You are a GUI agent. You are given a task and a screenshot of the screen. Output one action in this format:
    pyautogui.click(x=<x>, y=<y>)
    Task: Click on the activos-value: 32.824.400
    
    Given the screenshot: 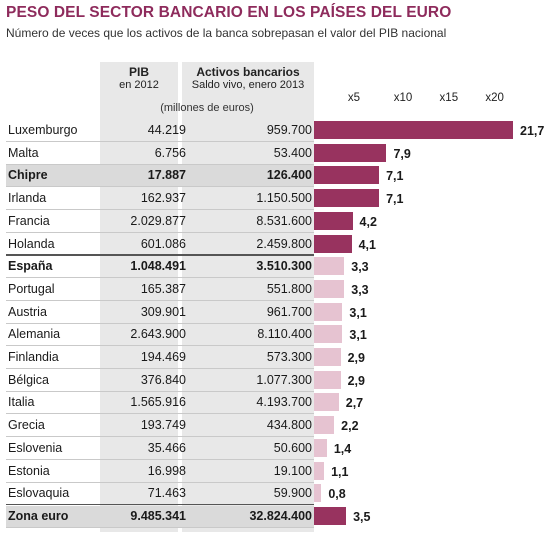 What is the action you would take?
    pyautogui.click(x=280, y=515)
    